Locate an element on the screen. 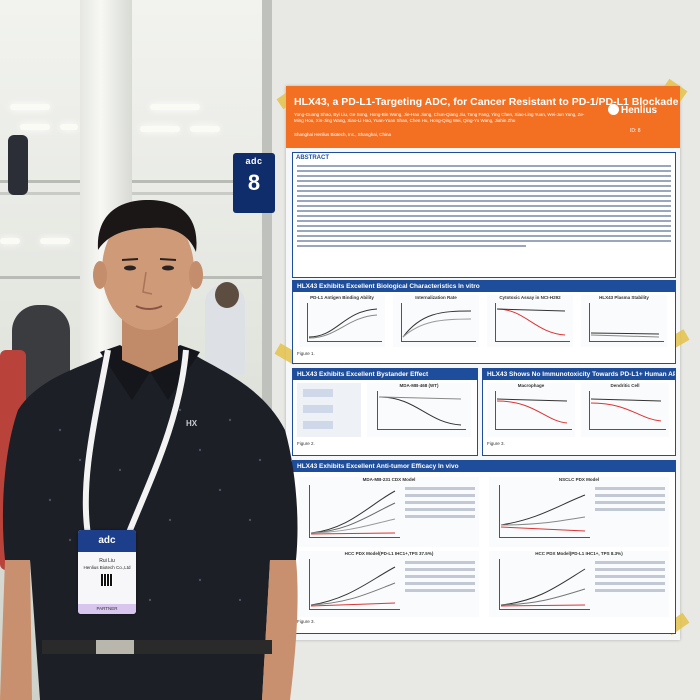 The height and width of the screenshot is (700, 700). panel-title: NSCLC PDX Model is located at coordinates (579, 479).